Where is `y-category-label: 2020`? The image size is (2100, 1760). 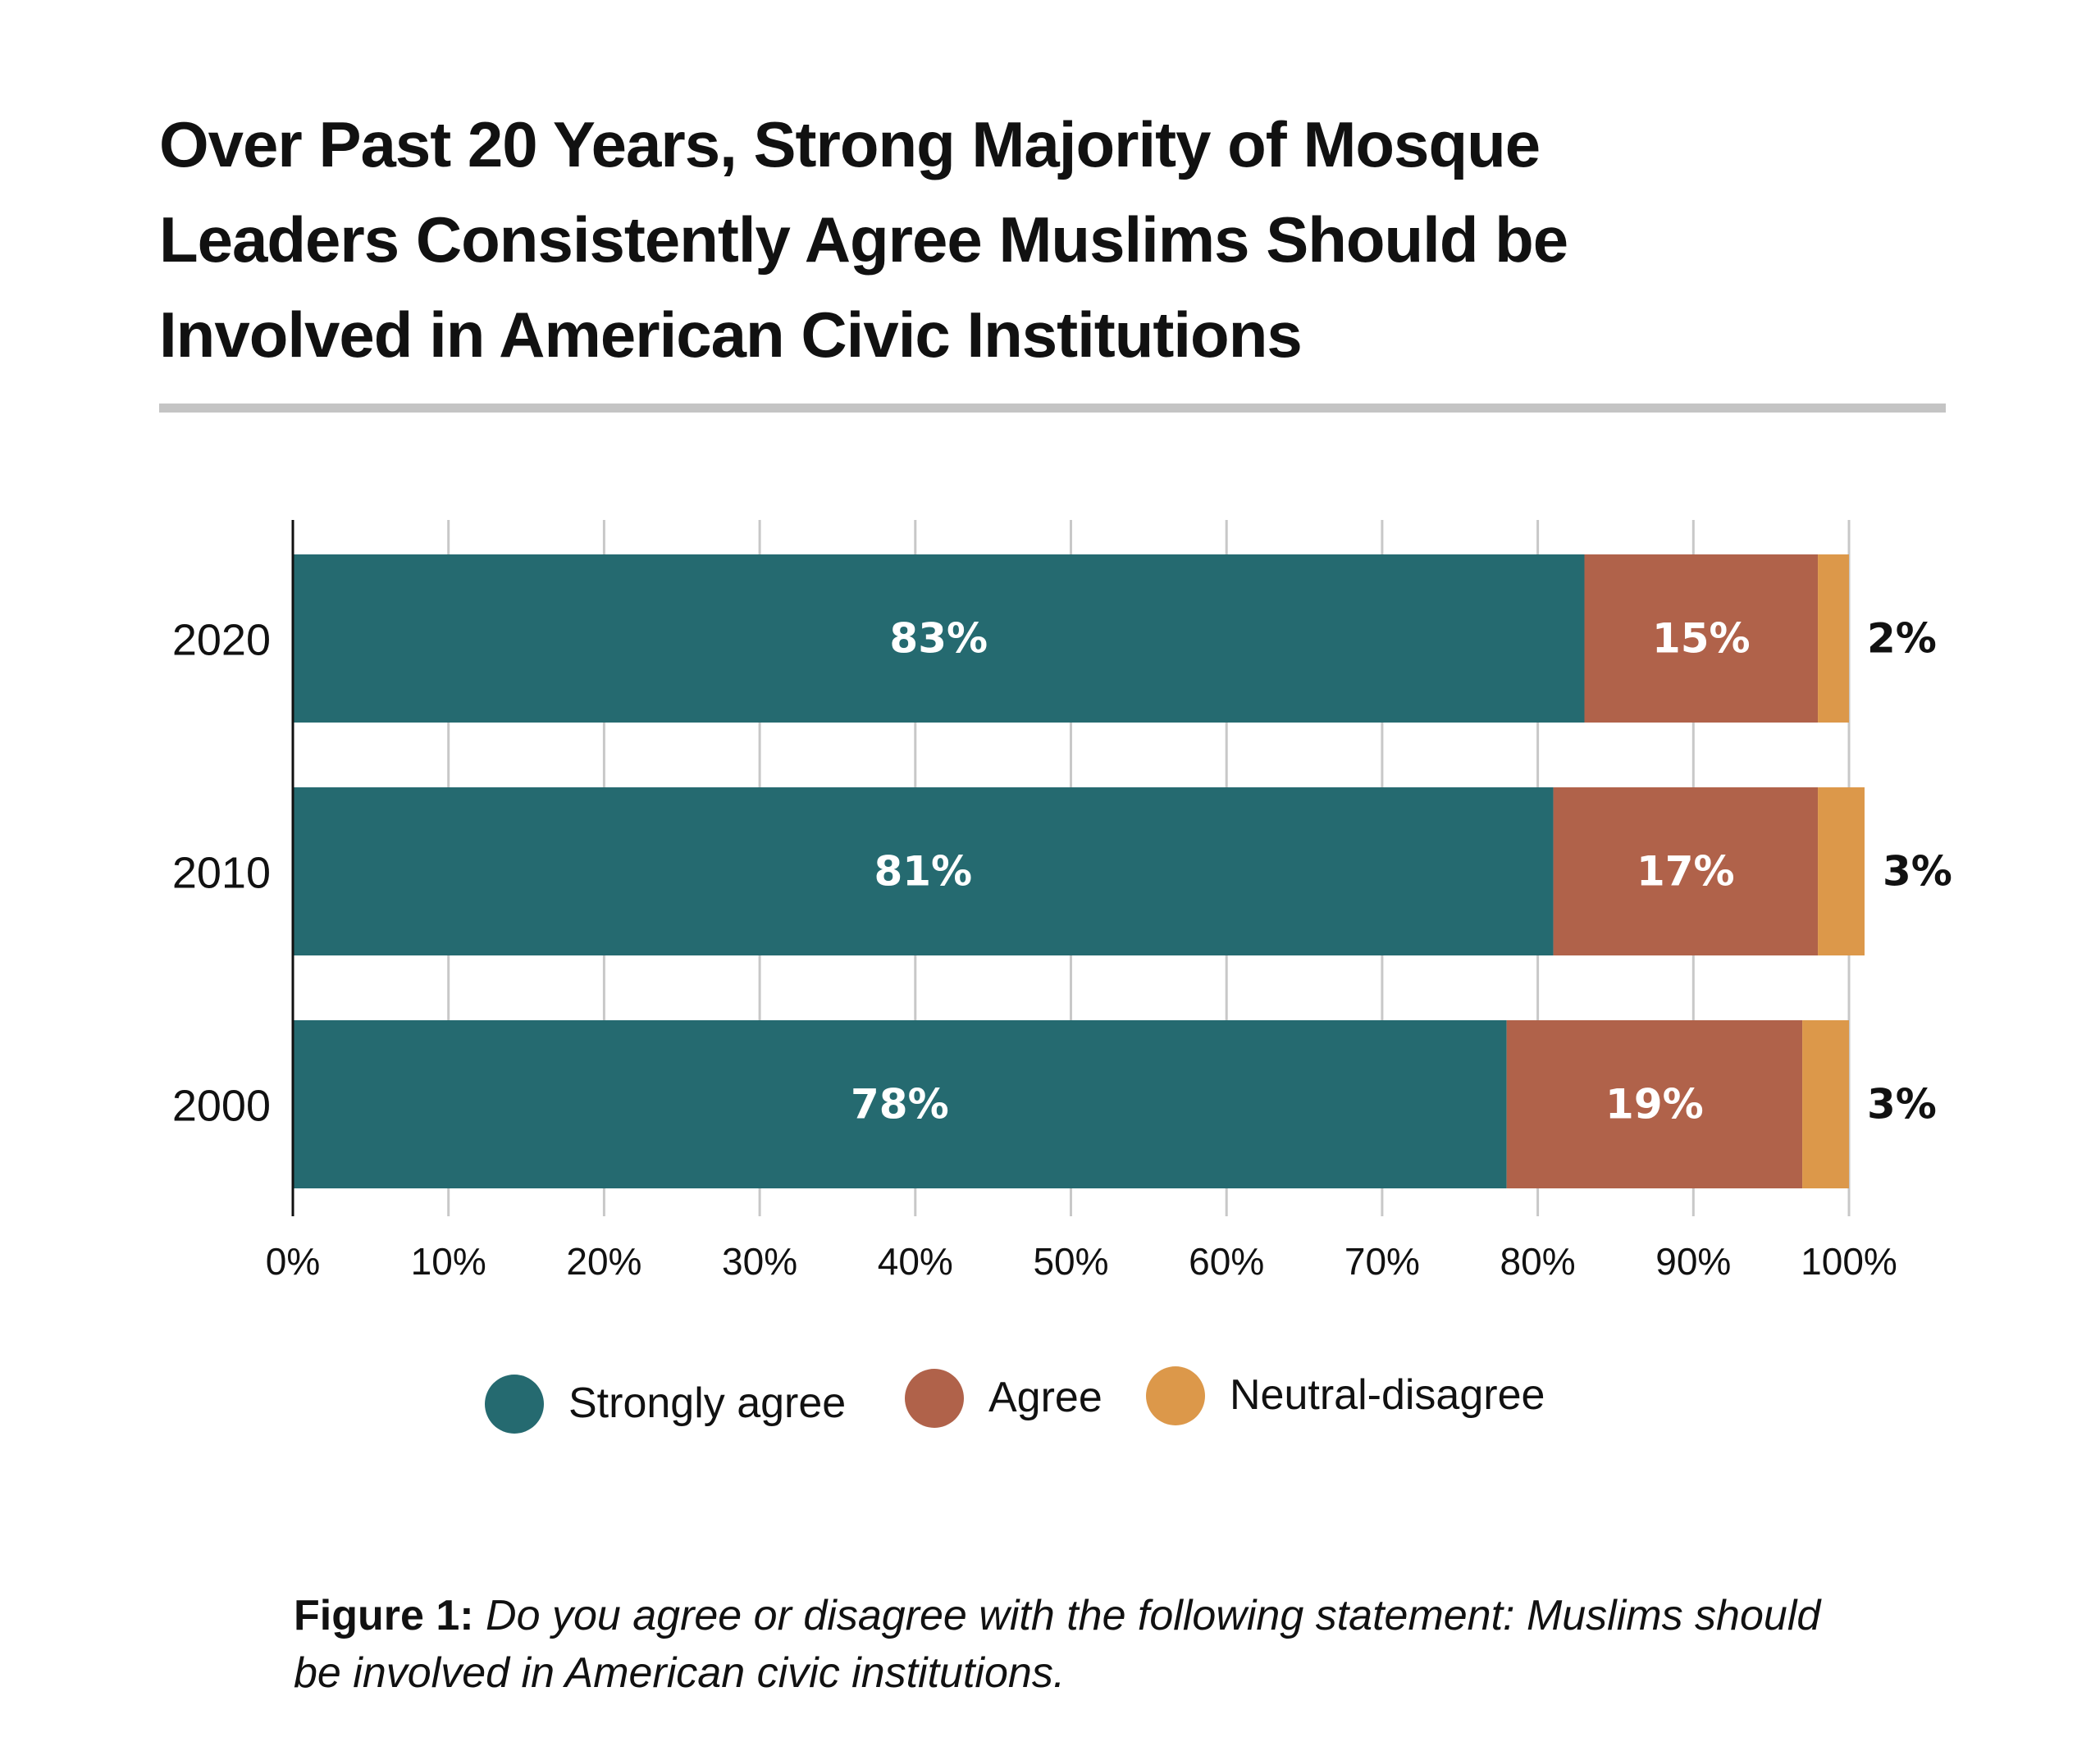 y-category-label: 2020 is located at coordinates (221, 640).